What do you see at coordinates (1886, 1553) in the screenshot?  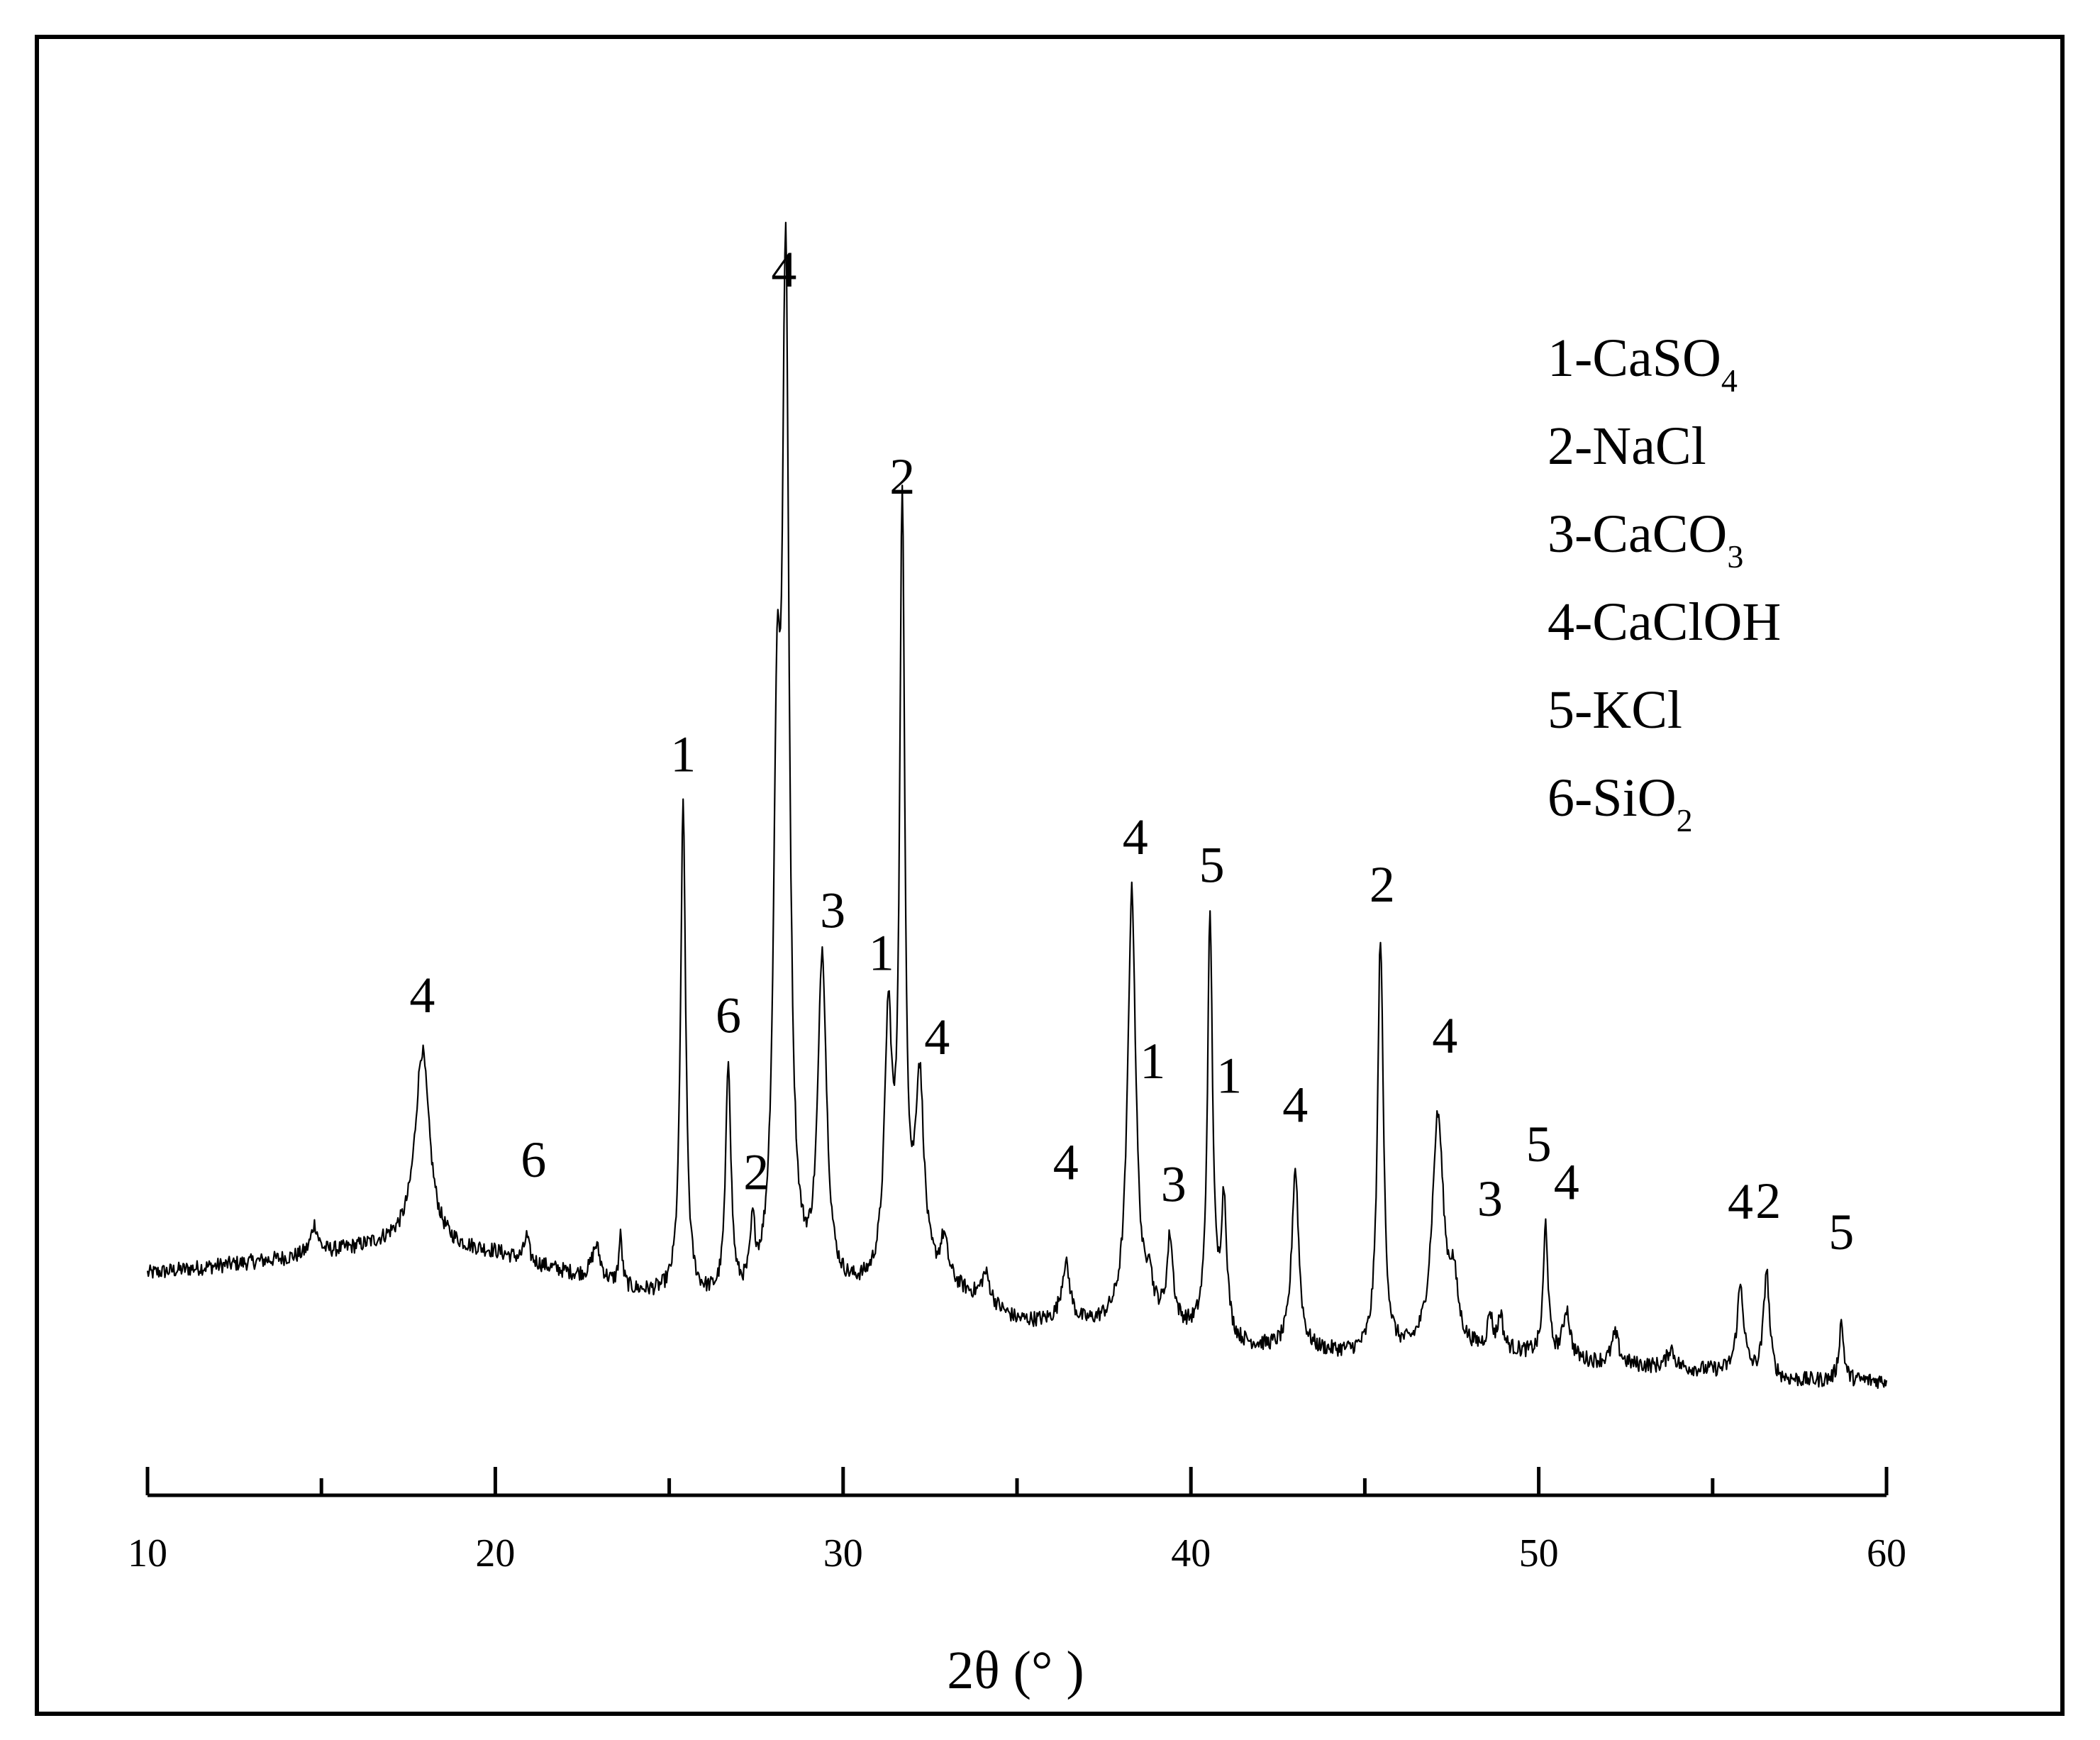 I see `x-tick-label: 60` at bounding box center [1886, 1553].